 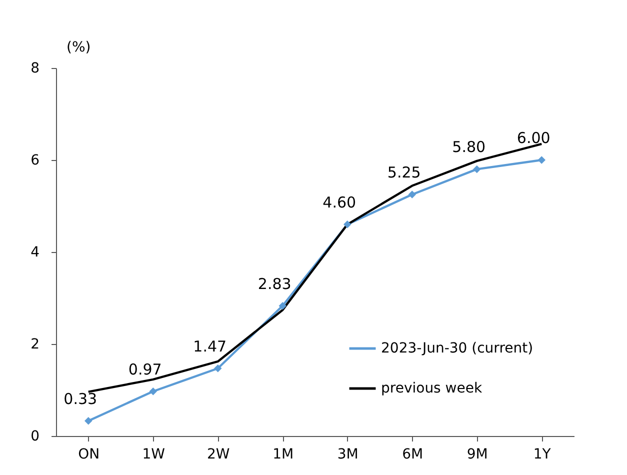 What do you see at coordinates (35, 436) in the screenshot?
I see `y-tick-label: 0` at bounding box center [35, 436].